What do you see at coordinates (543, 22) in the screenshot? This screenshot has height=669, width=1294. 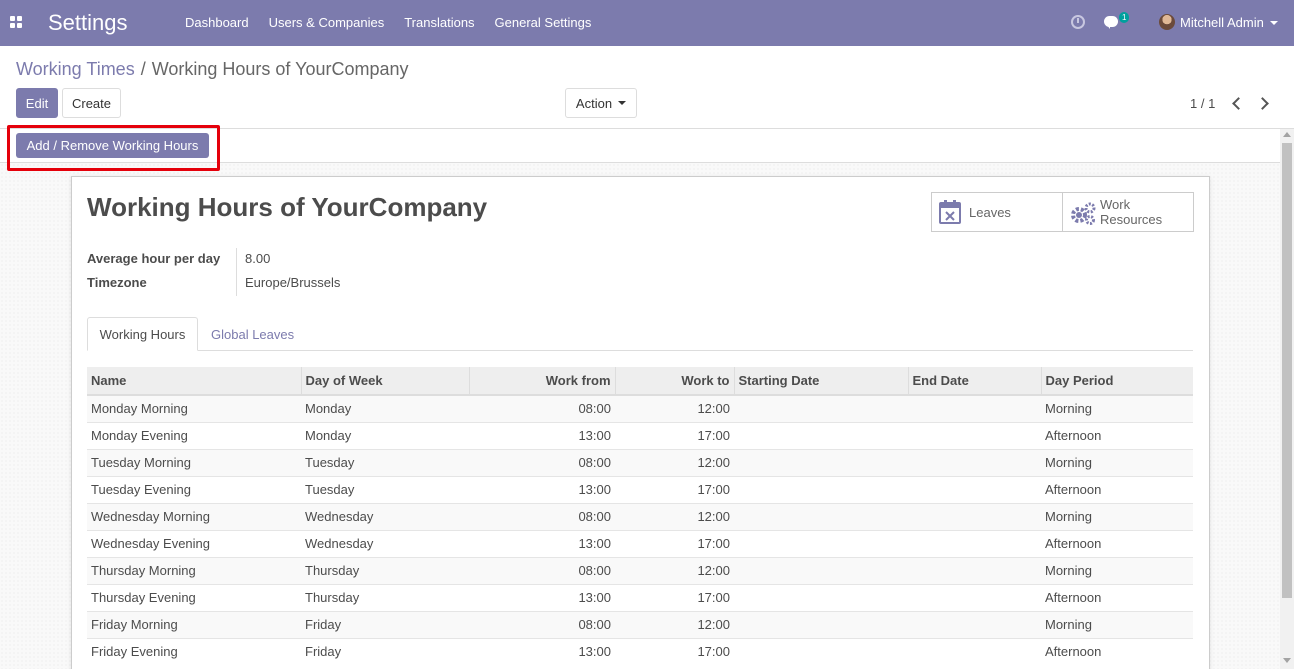 I see `menu-item-general-settings: General Settings` at bounding box center [543, 22].